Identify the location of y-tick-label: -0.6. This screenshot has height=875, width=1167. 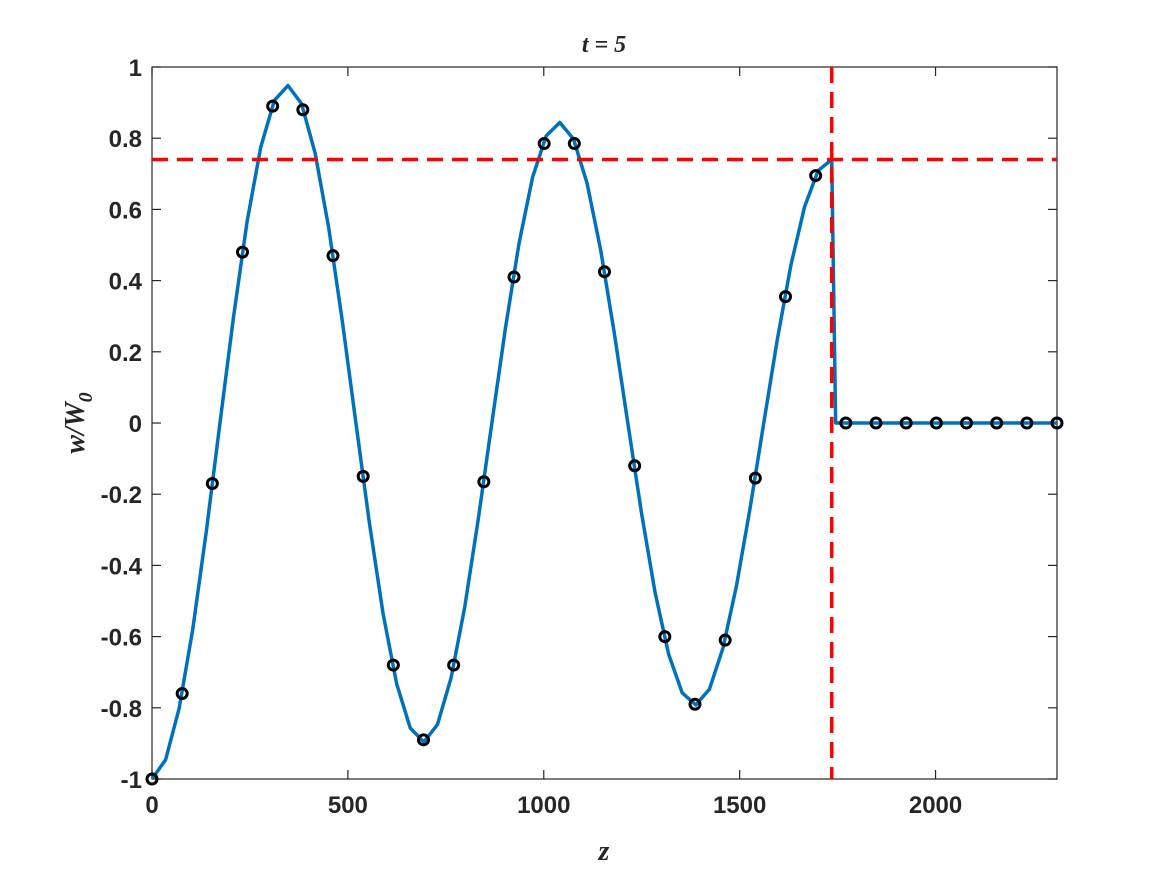
(121, 638).